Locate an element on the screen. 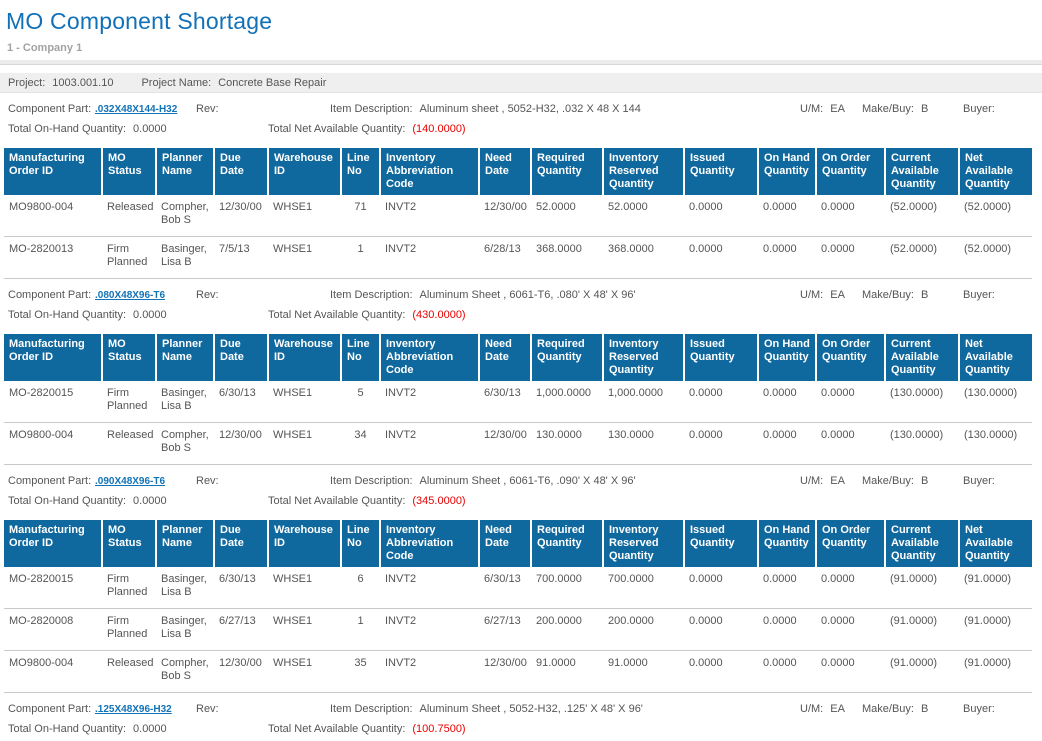  total-net-available-value: (345.0000) is located at coordinates (439, 501).